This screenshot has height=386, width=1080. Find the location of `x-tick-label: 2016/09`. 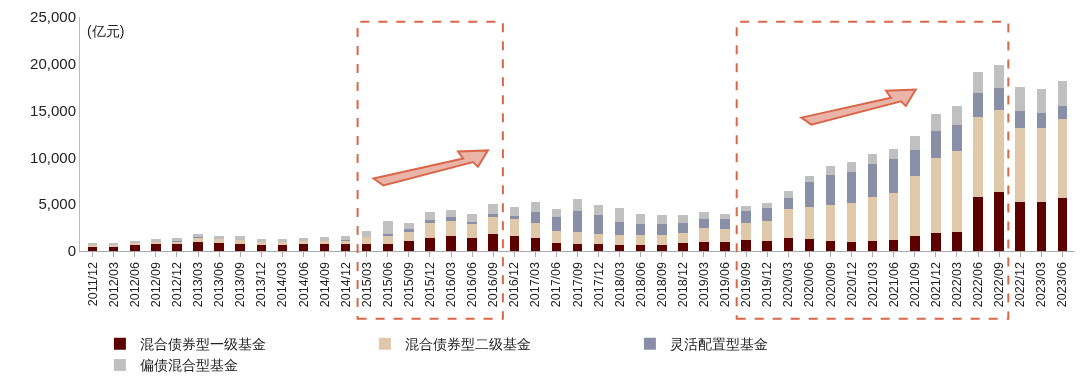

x-tick-label: 2016/09 is located at coordinates (493, 284).